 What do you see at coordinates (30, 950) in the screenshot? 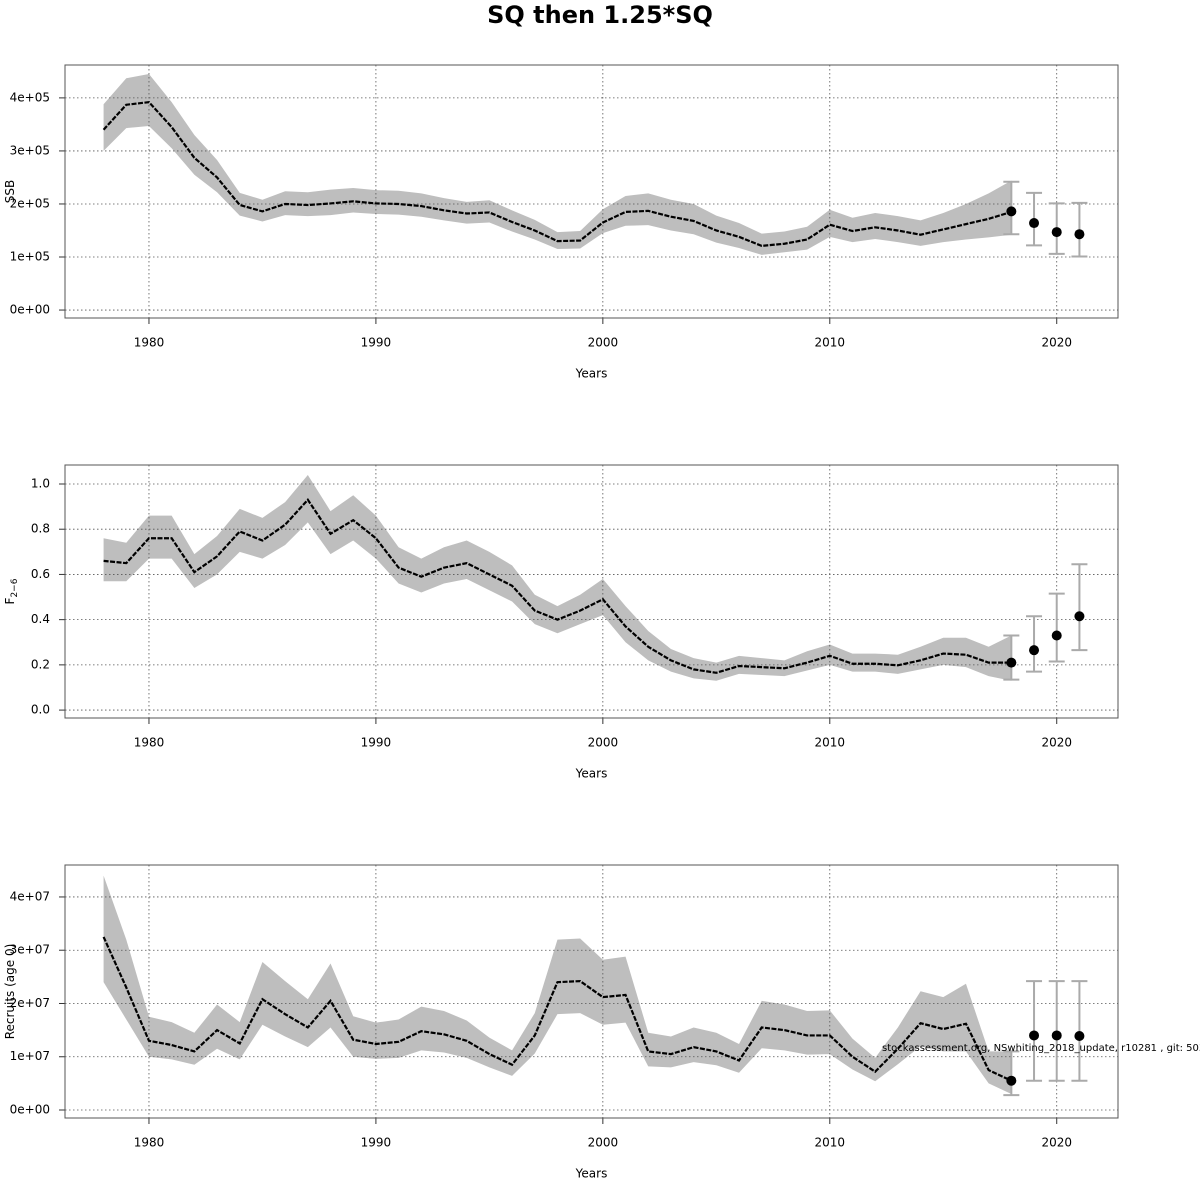
I see `y-tick-label: 3e+07` at bounding box center [30, 950].